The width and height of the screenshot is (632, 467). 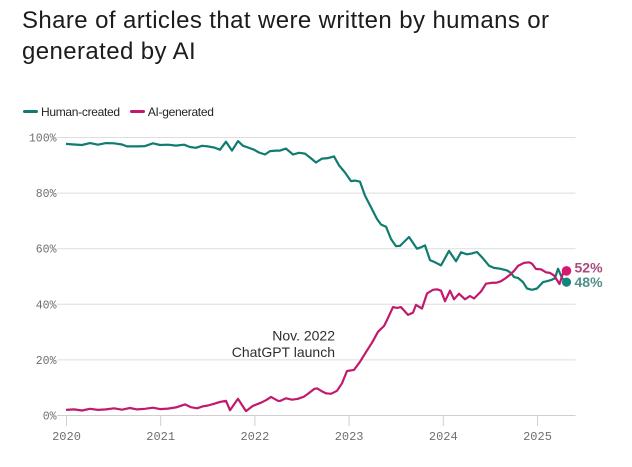 What do you see at coordinates (303, 336) in the screenshot?
I see `svg-text: Nov. 2022` at bounding box center [303, 336].